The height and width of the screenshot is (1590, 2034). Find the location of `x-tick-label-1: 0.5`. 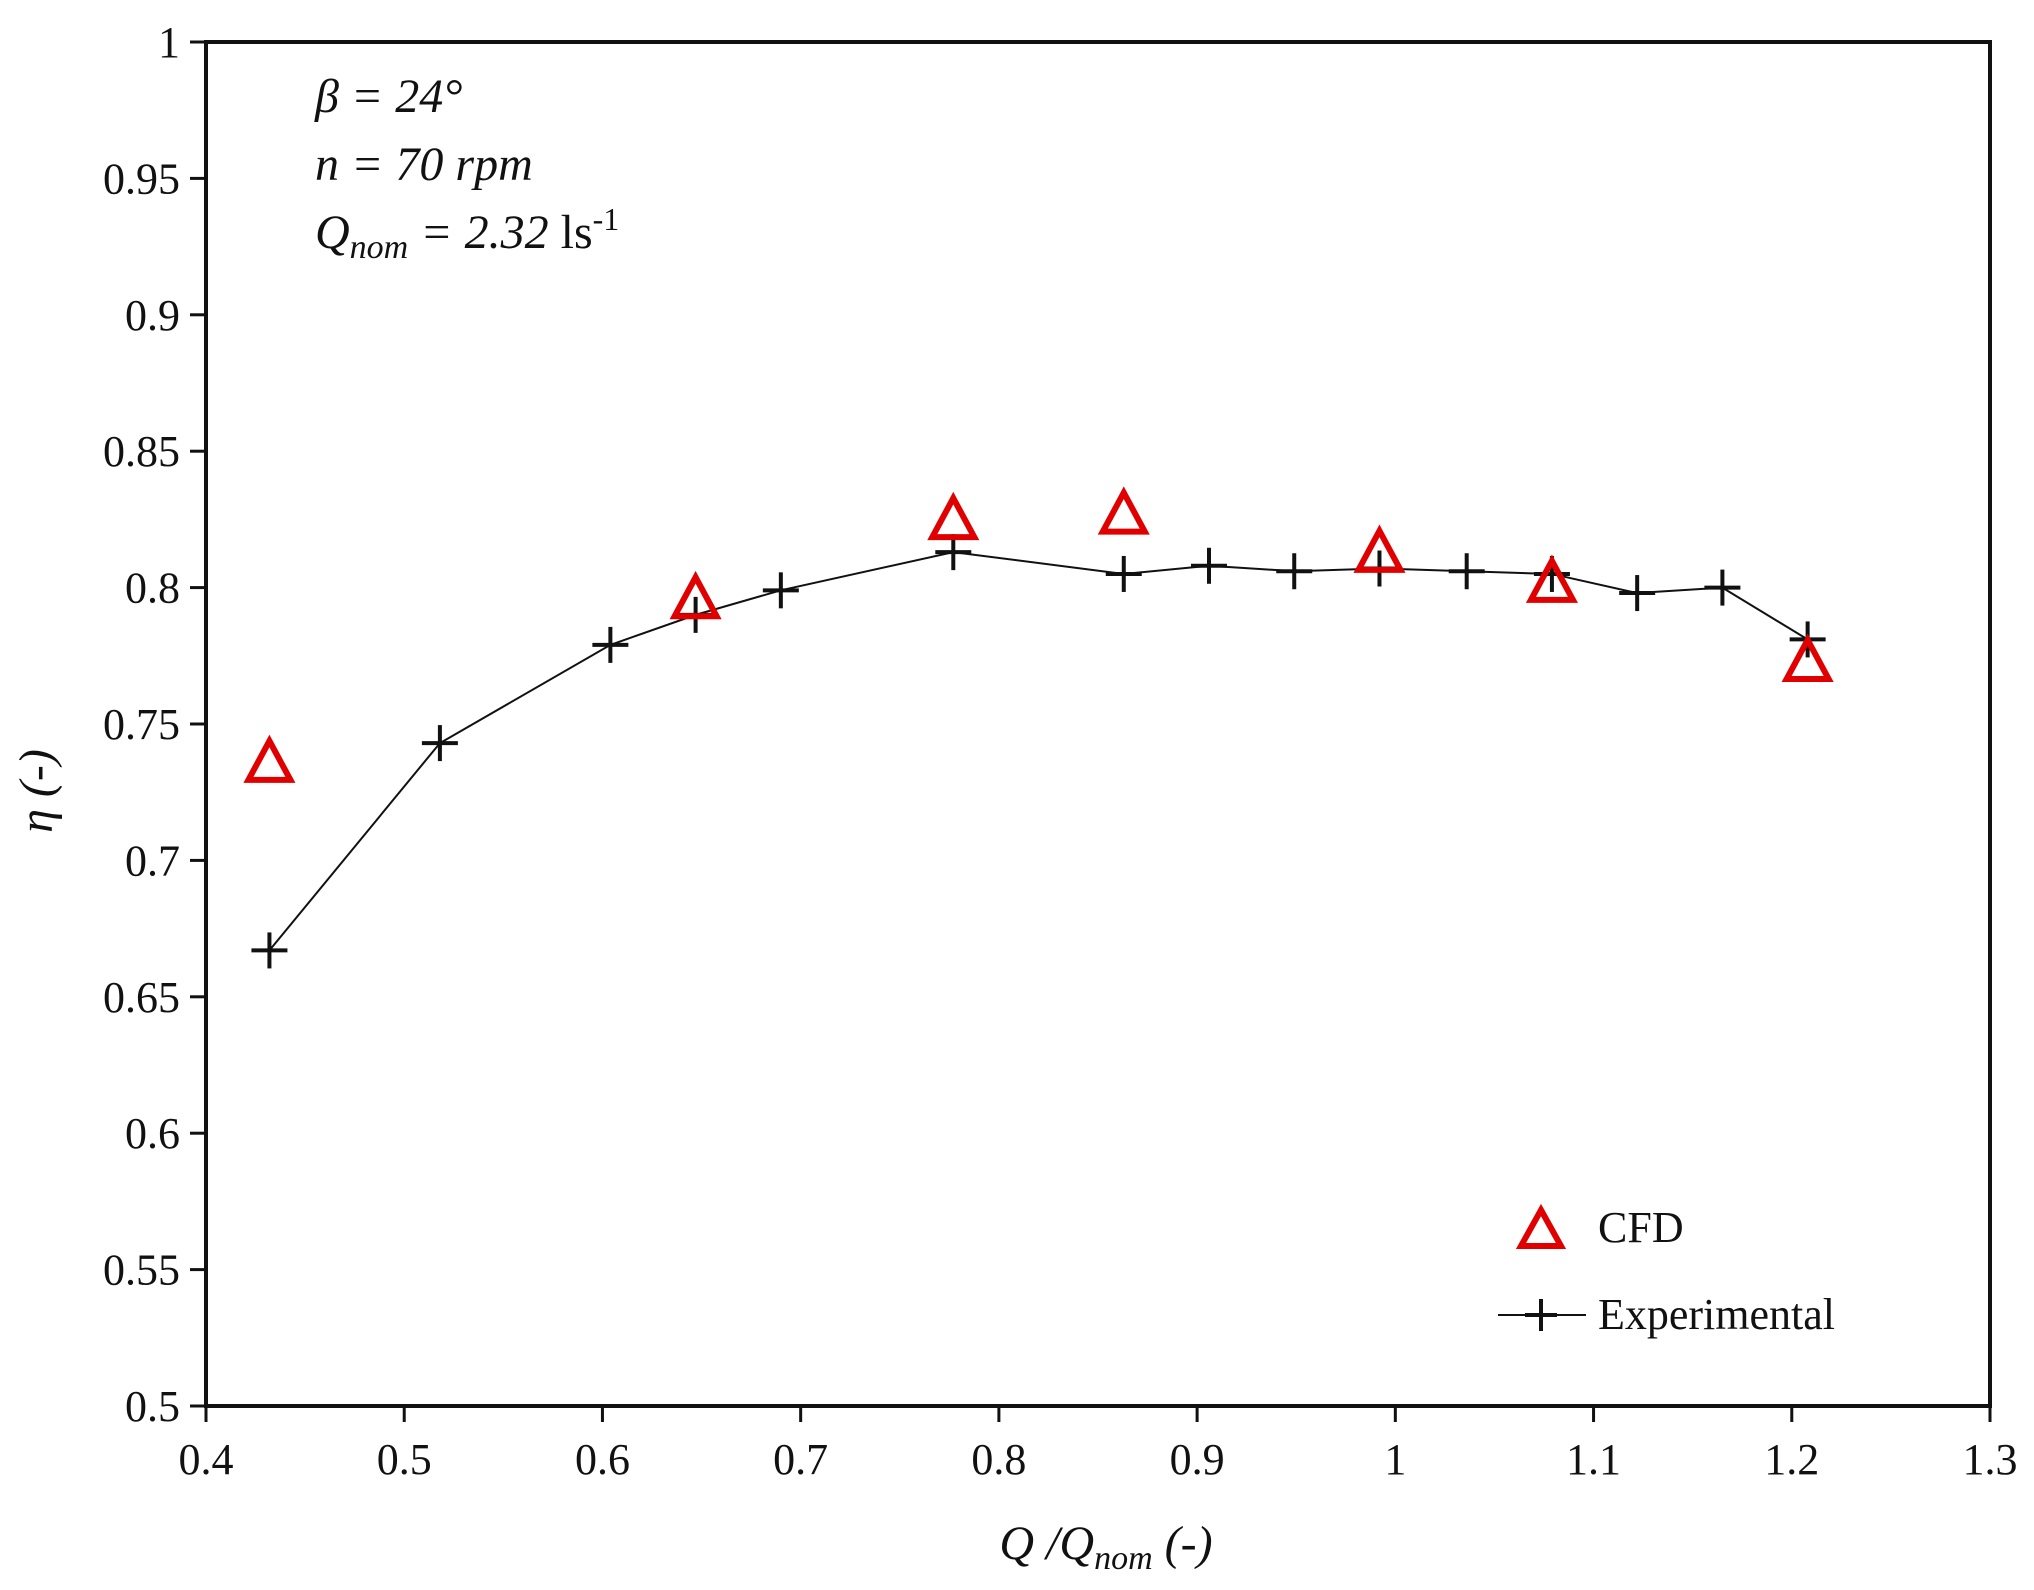

x-tick-label-1: 0.5 is located at coordinates (404, 1459).